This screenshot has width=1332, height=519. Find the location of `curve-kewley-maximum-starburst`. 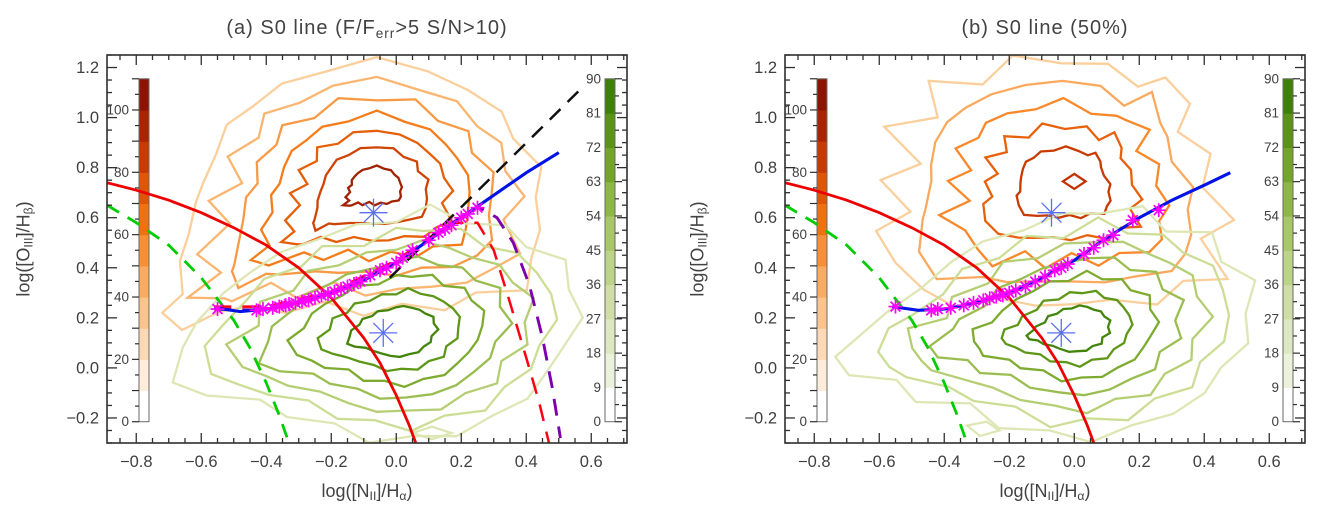

curve-kewley-maximum-starburst is located at coordinates (262, 312).